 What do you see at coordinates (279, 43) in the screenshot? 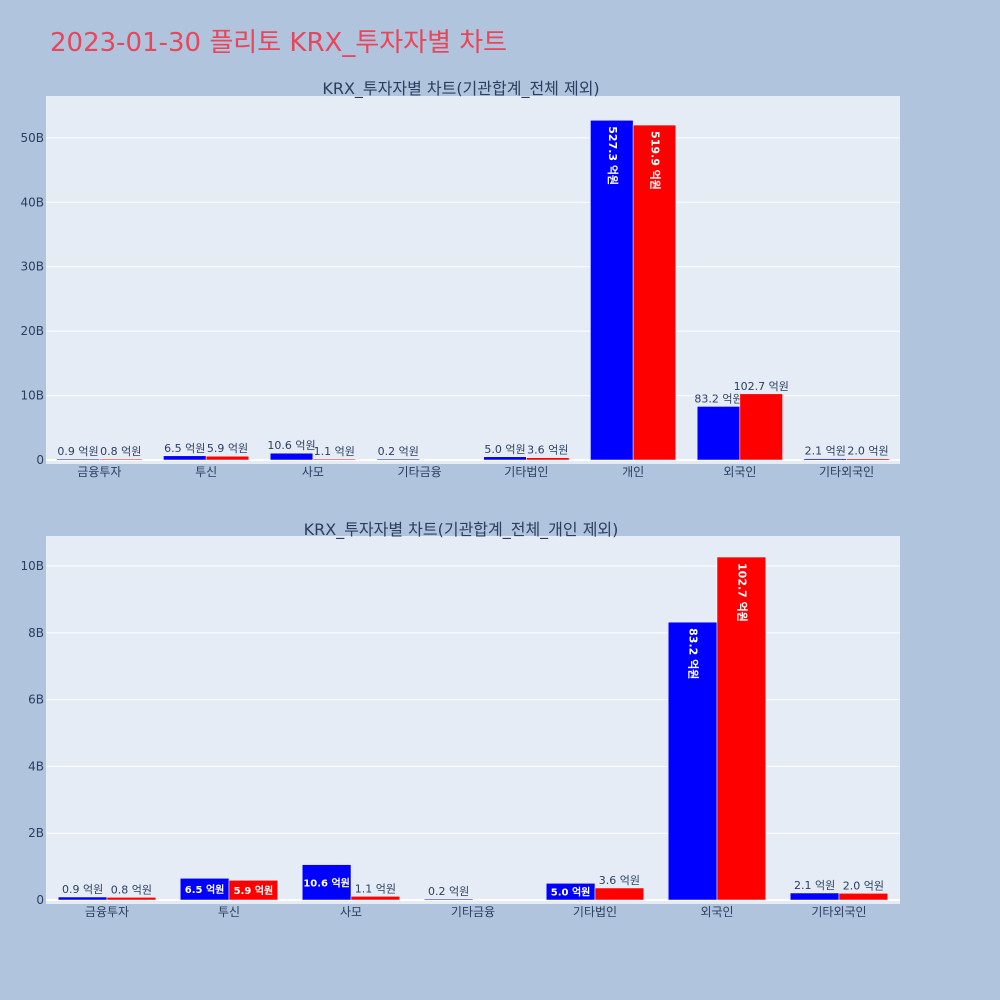
I see `page-title: 2023-01-30 플리토 KRX_투자자별 차트` at bounding box center [279, 43].